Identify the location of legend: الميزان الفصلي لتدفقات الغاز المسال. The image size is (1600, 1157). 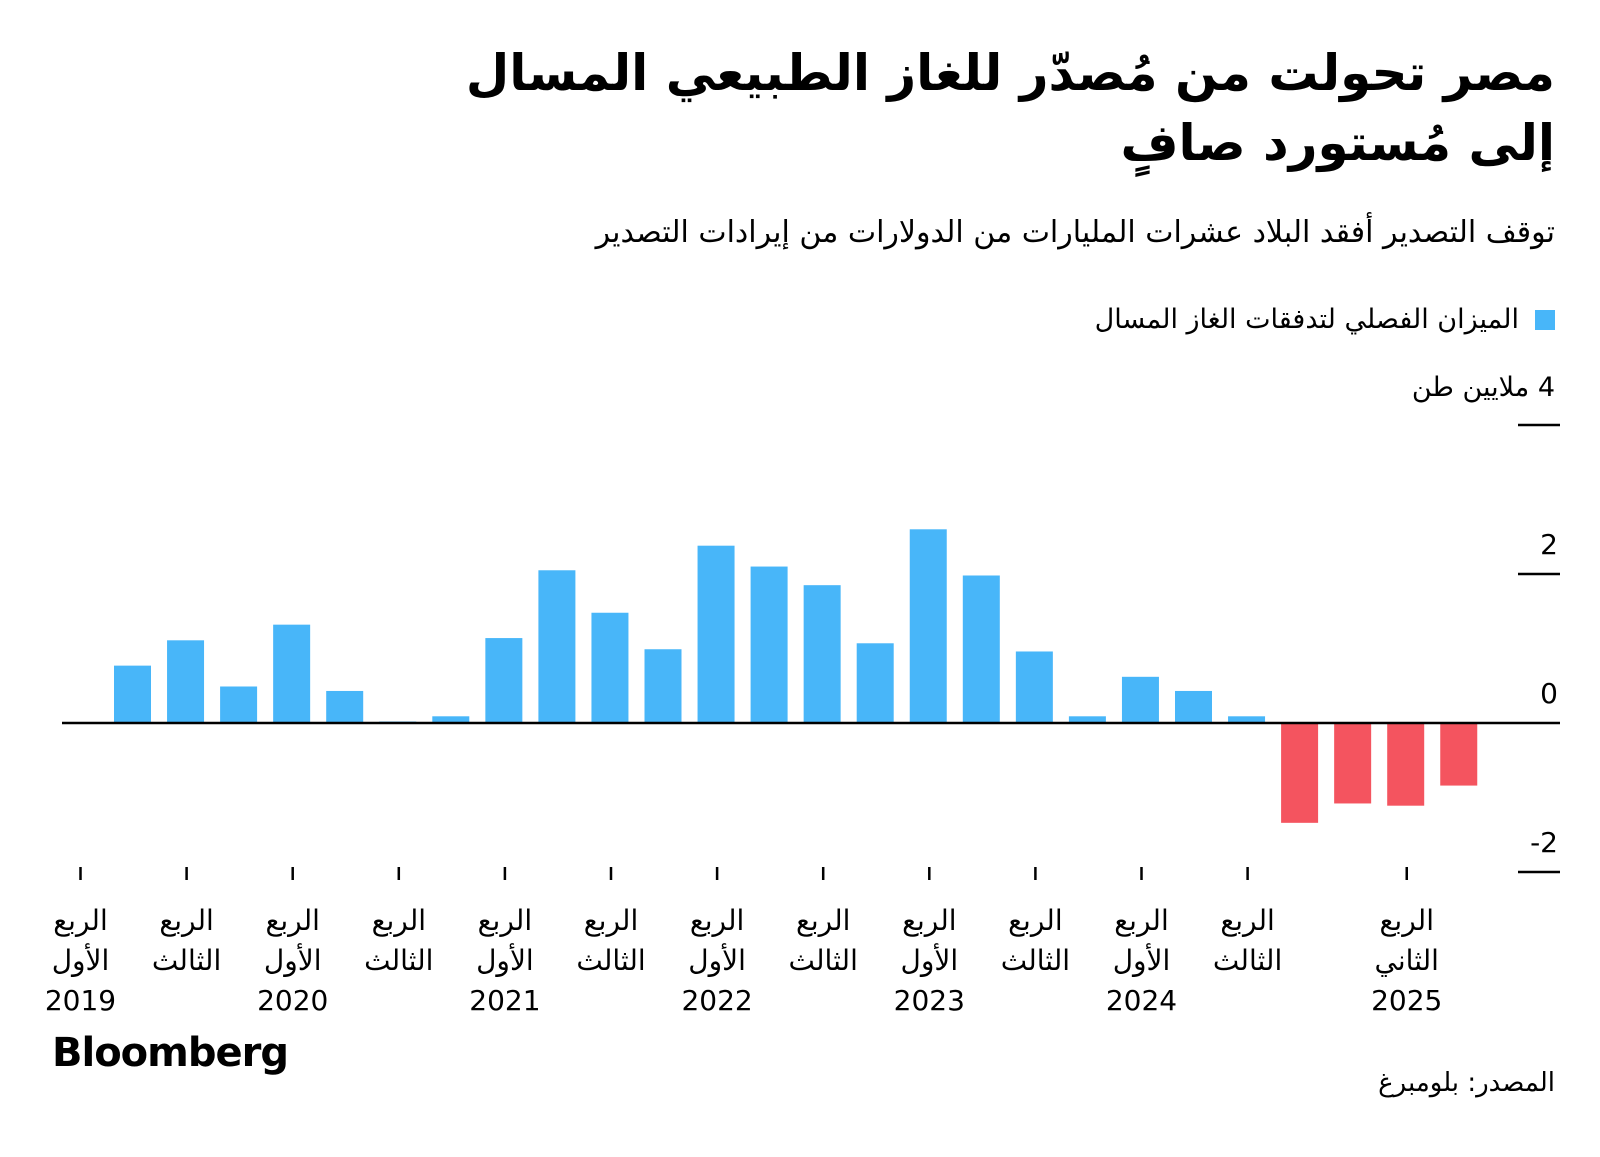
(1325, 319).